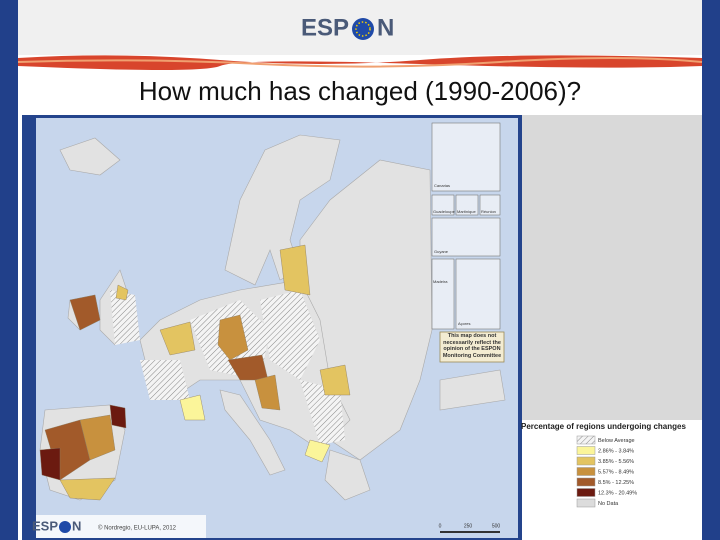  What do you see at coordinates (464, 323) in the screenshot?
I see `inset-label: Açores` at bounding box center [464, 323].